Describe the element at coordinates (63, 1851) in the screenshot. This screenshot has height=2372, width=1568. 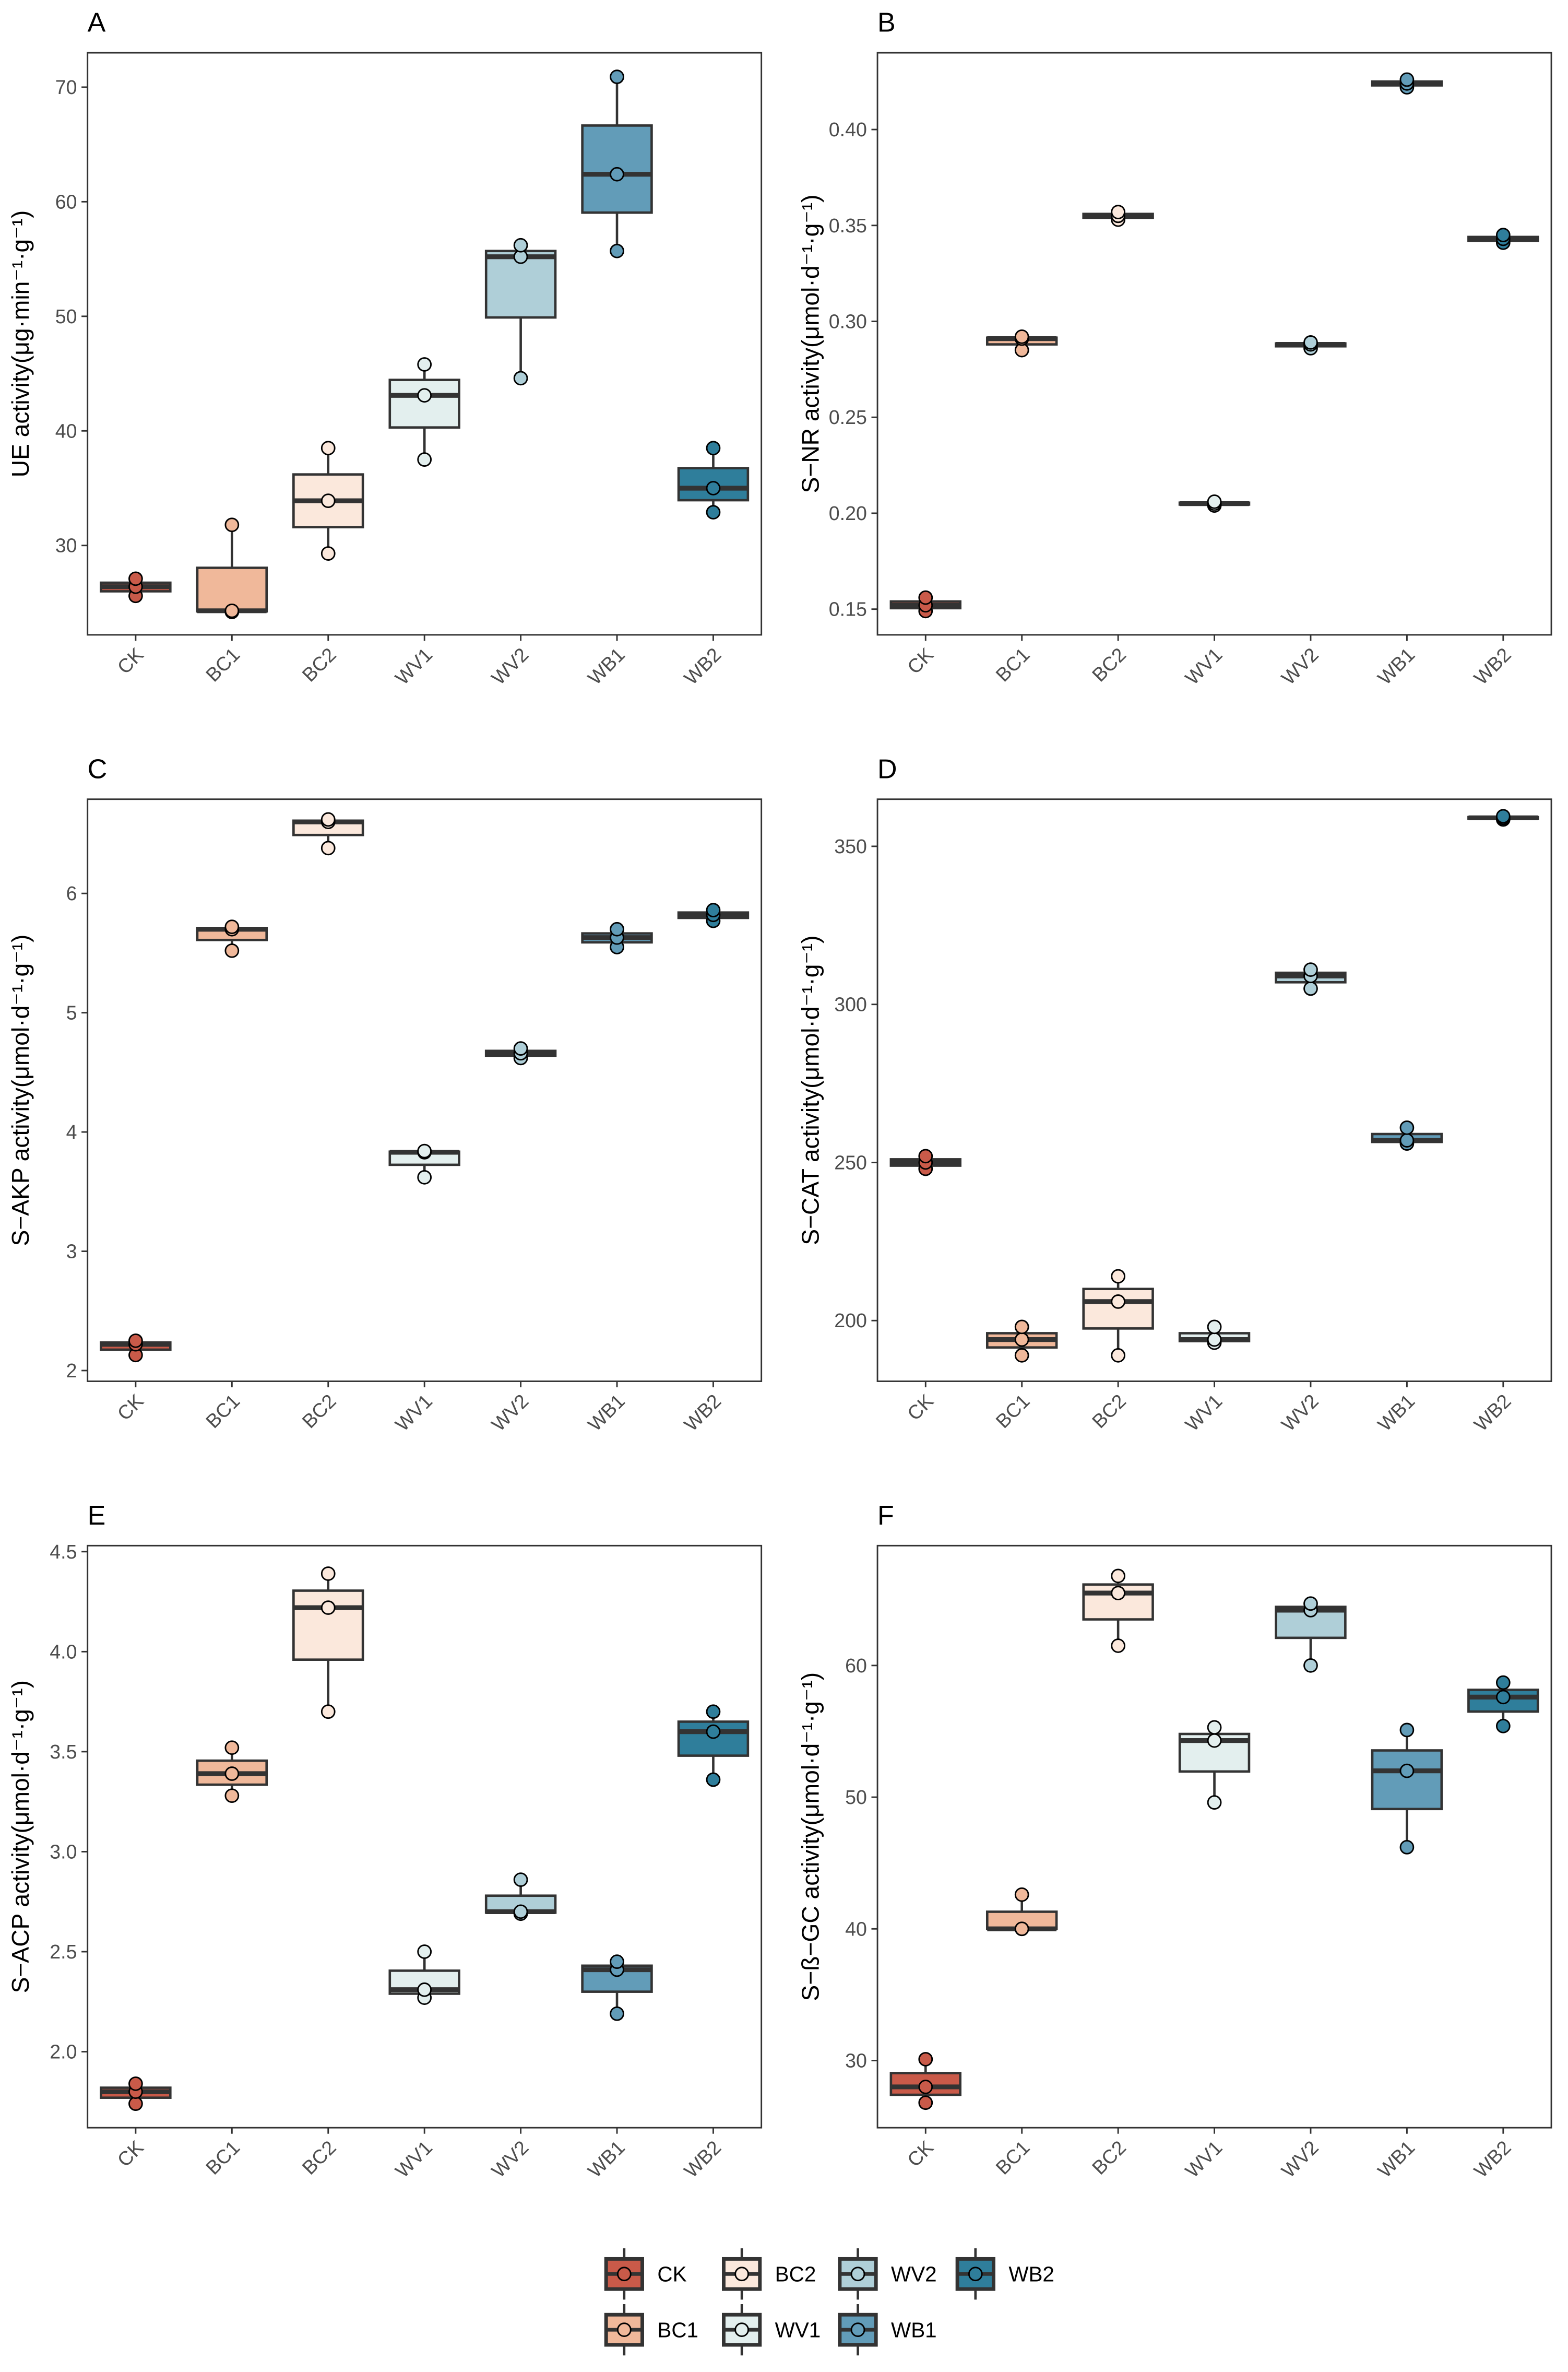
I see `y-tick-label: 3.0` at that location.